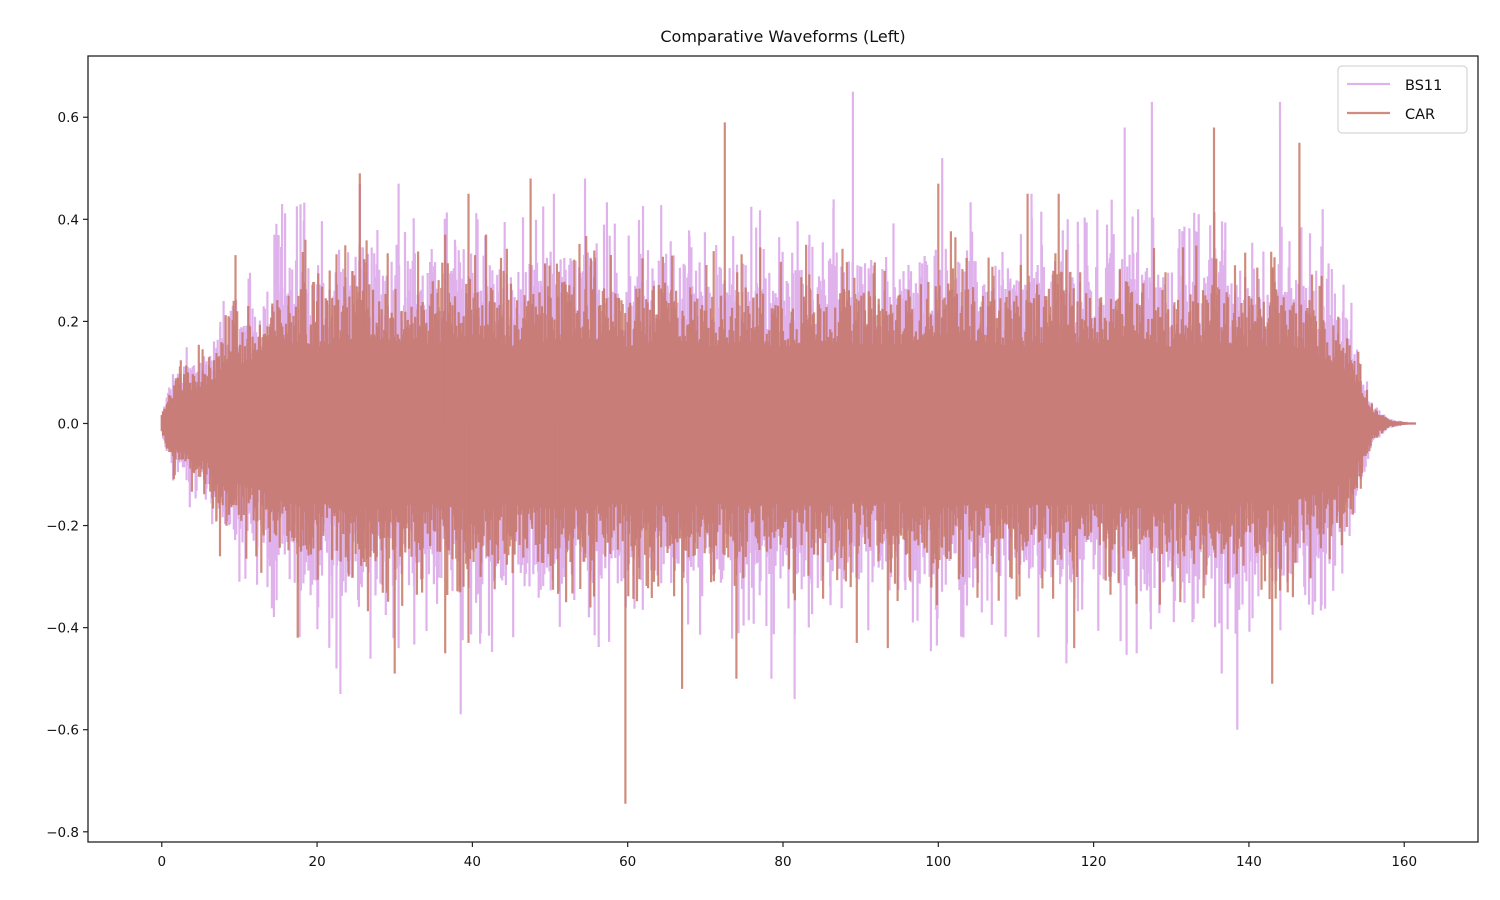 This screenshot has width=1500, height=900. What do you see at coordinates (782, 36) in the screenshot?
I see `chart-title: Comparative Waveforms (Left)` at bounding box center [782, 36].